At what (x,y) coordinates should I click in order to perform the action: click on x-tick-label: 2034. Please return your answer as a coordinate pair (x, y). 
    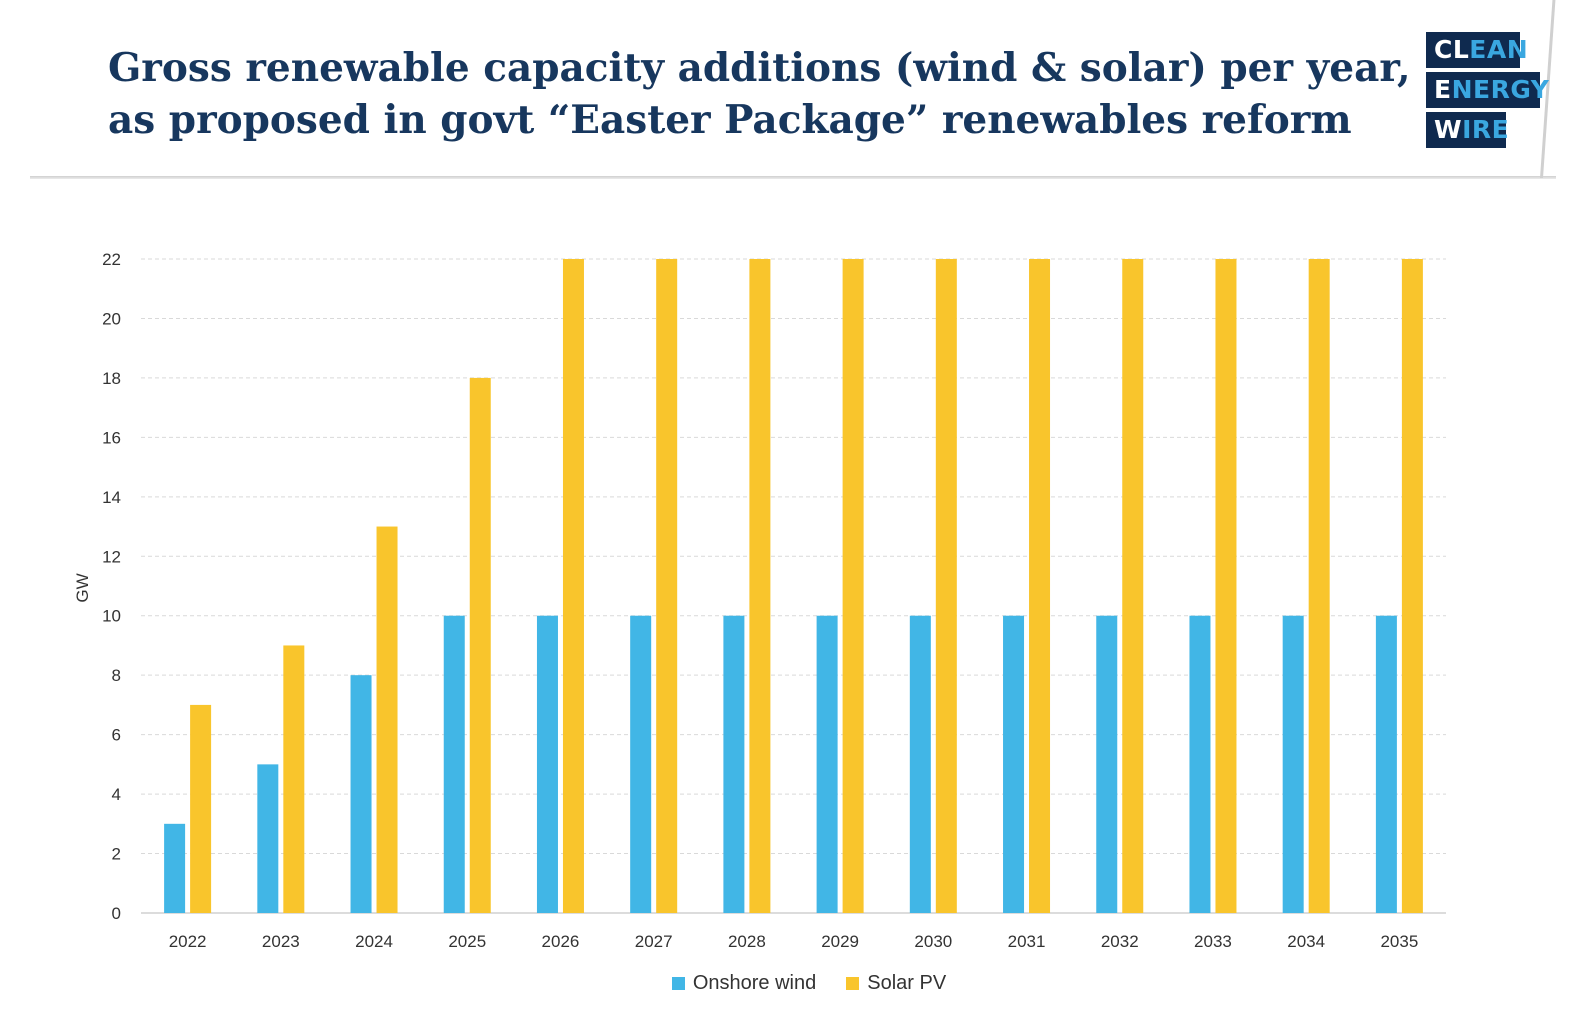
    Looking at the image, I should click on (1306, 941).